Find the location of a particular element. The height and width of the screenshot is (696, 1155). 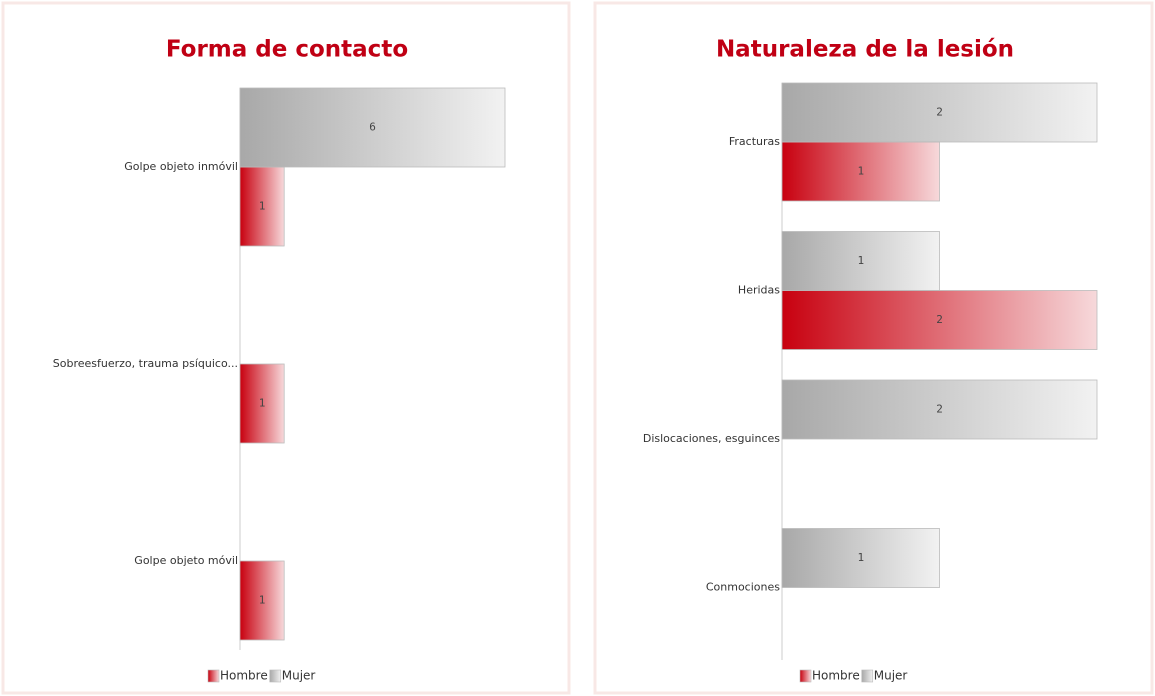

category-label: Heridas is located at coordinates (759, 290).